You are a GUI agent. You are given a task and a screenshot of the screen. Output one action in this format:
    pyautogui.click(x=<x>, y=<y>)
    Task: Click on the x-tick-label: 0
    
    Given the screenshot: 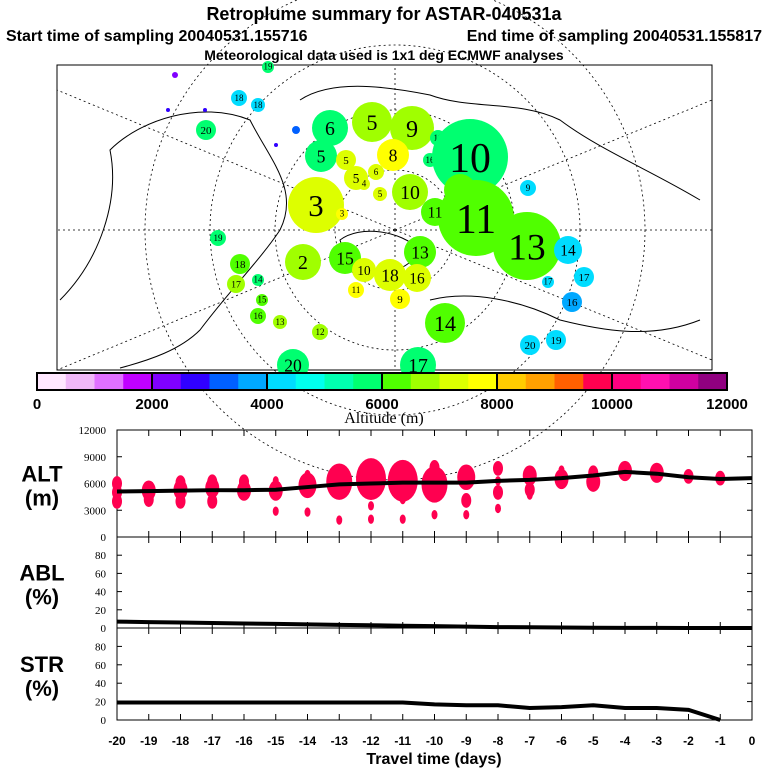 What is the action you would take?
    pyautogui.click(x=752, y=741)
    